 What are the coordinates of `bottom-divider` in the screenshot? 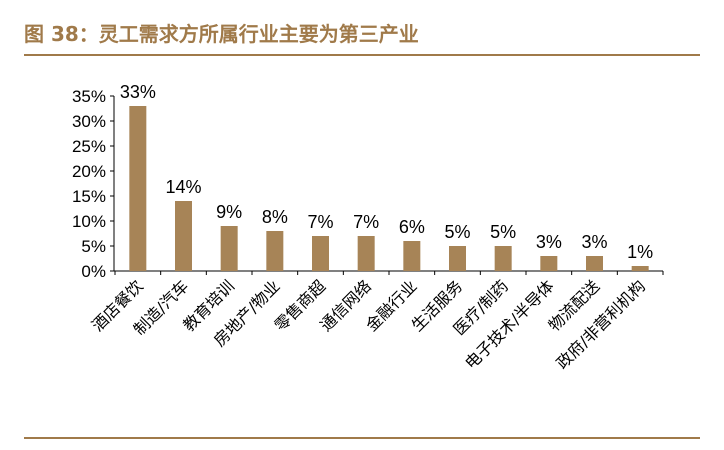 It's located at (362, 438).